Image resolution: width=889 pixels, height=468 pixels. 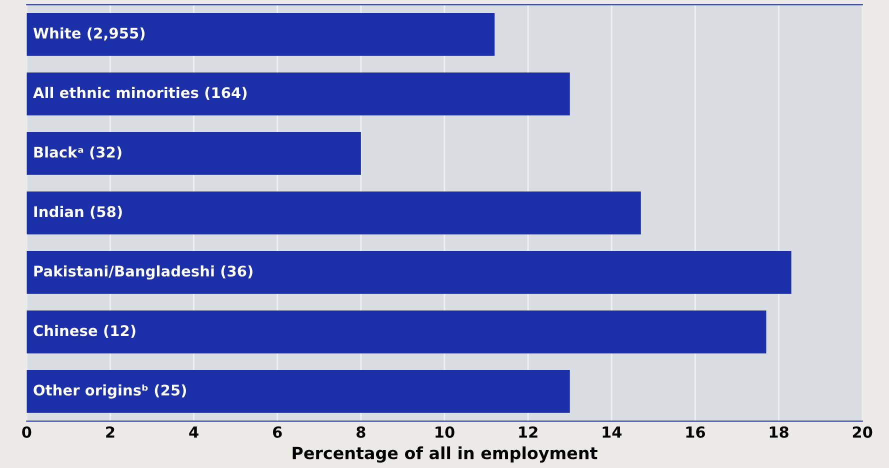 What do you see at coordinates (277, 432) in the screenshot?
I see `x-tick-label: 6` at bounding box center [277, 432].